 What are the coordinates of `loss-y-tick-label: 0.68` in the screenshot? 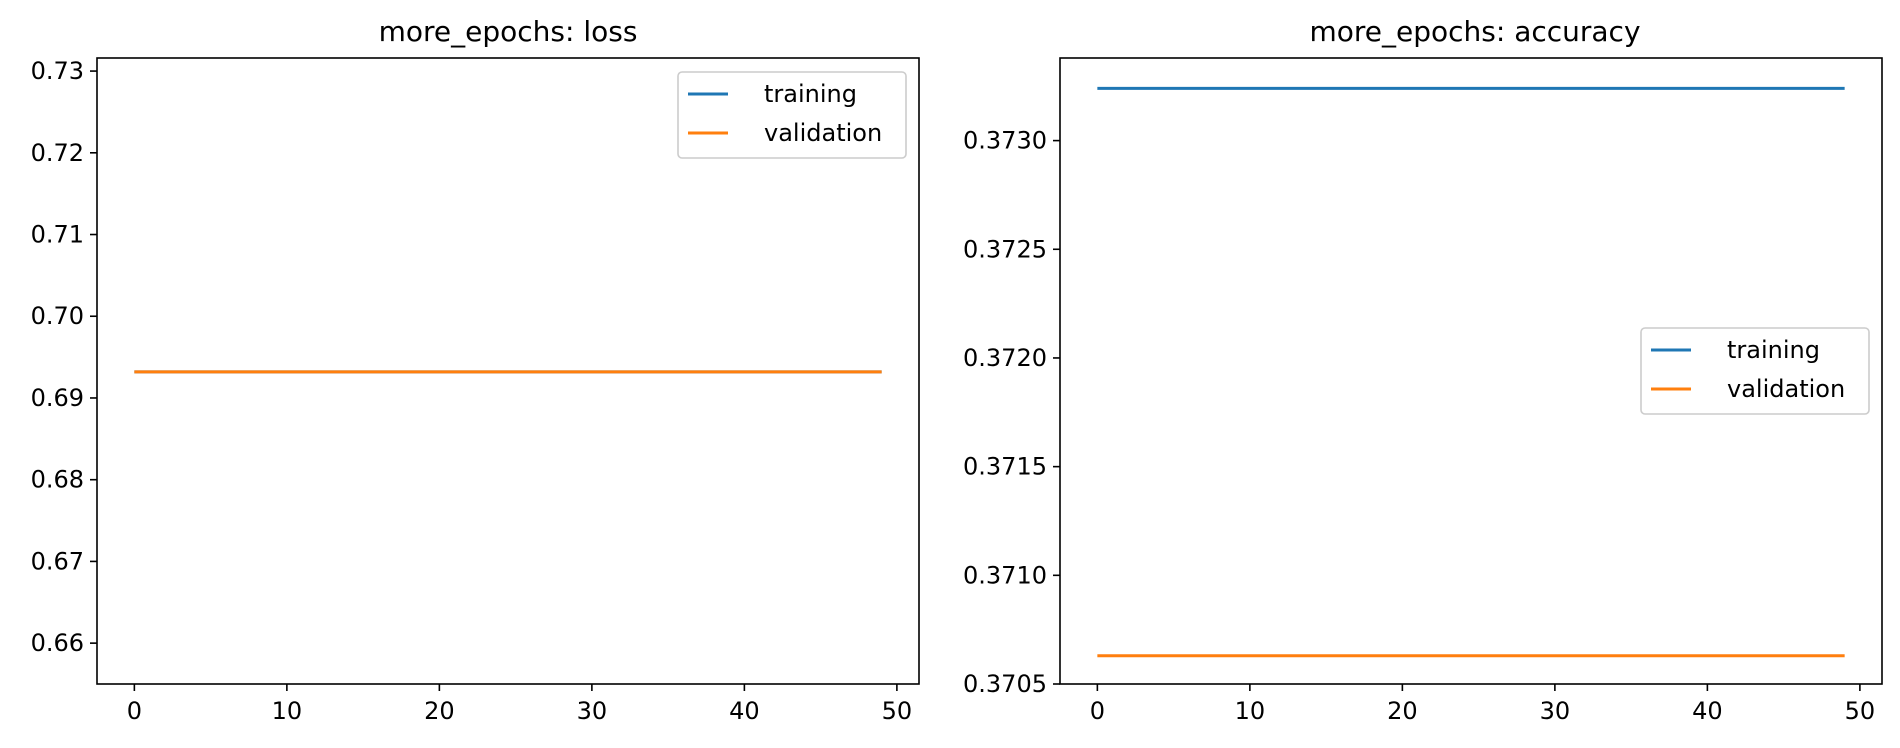 It's located at (57, 480).